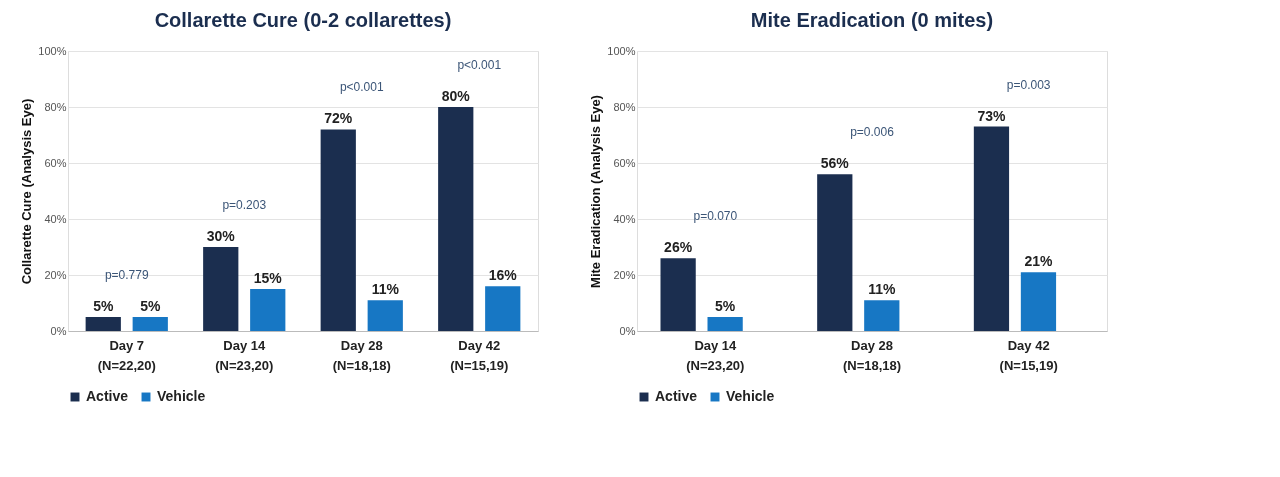  What do you see at coordinates (834, 163) in the screenshot?
I see `text: 56%` at bounding box center [834, 163].